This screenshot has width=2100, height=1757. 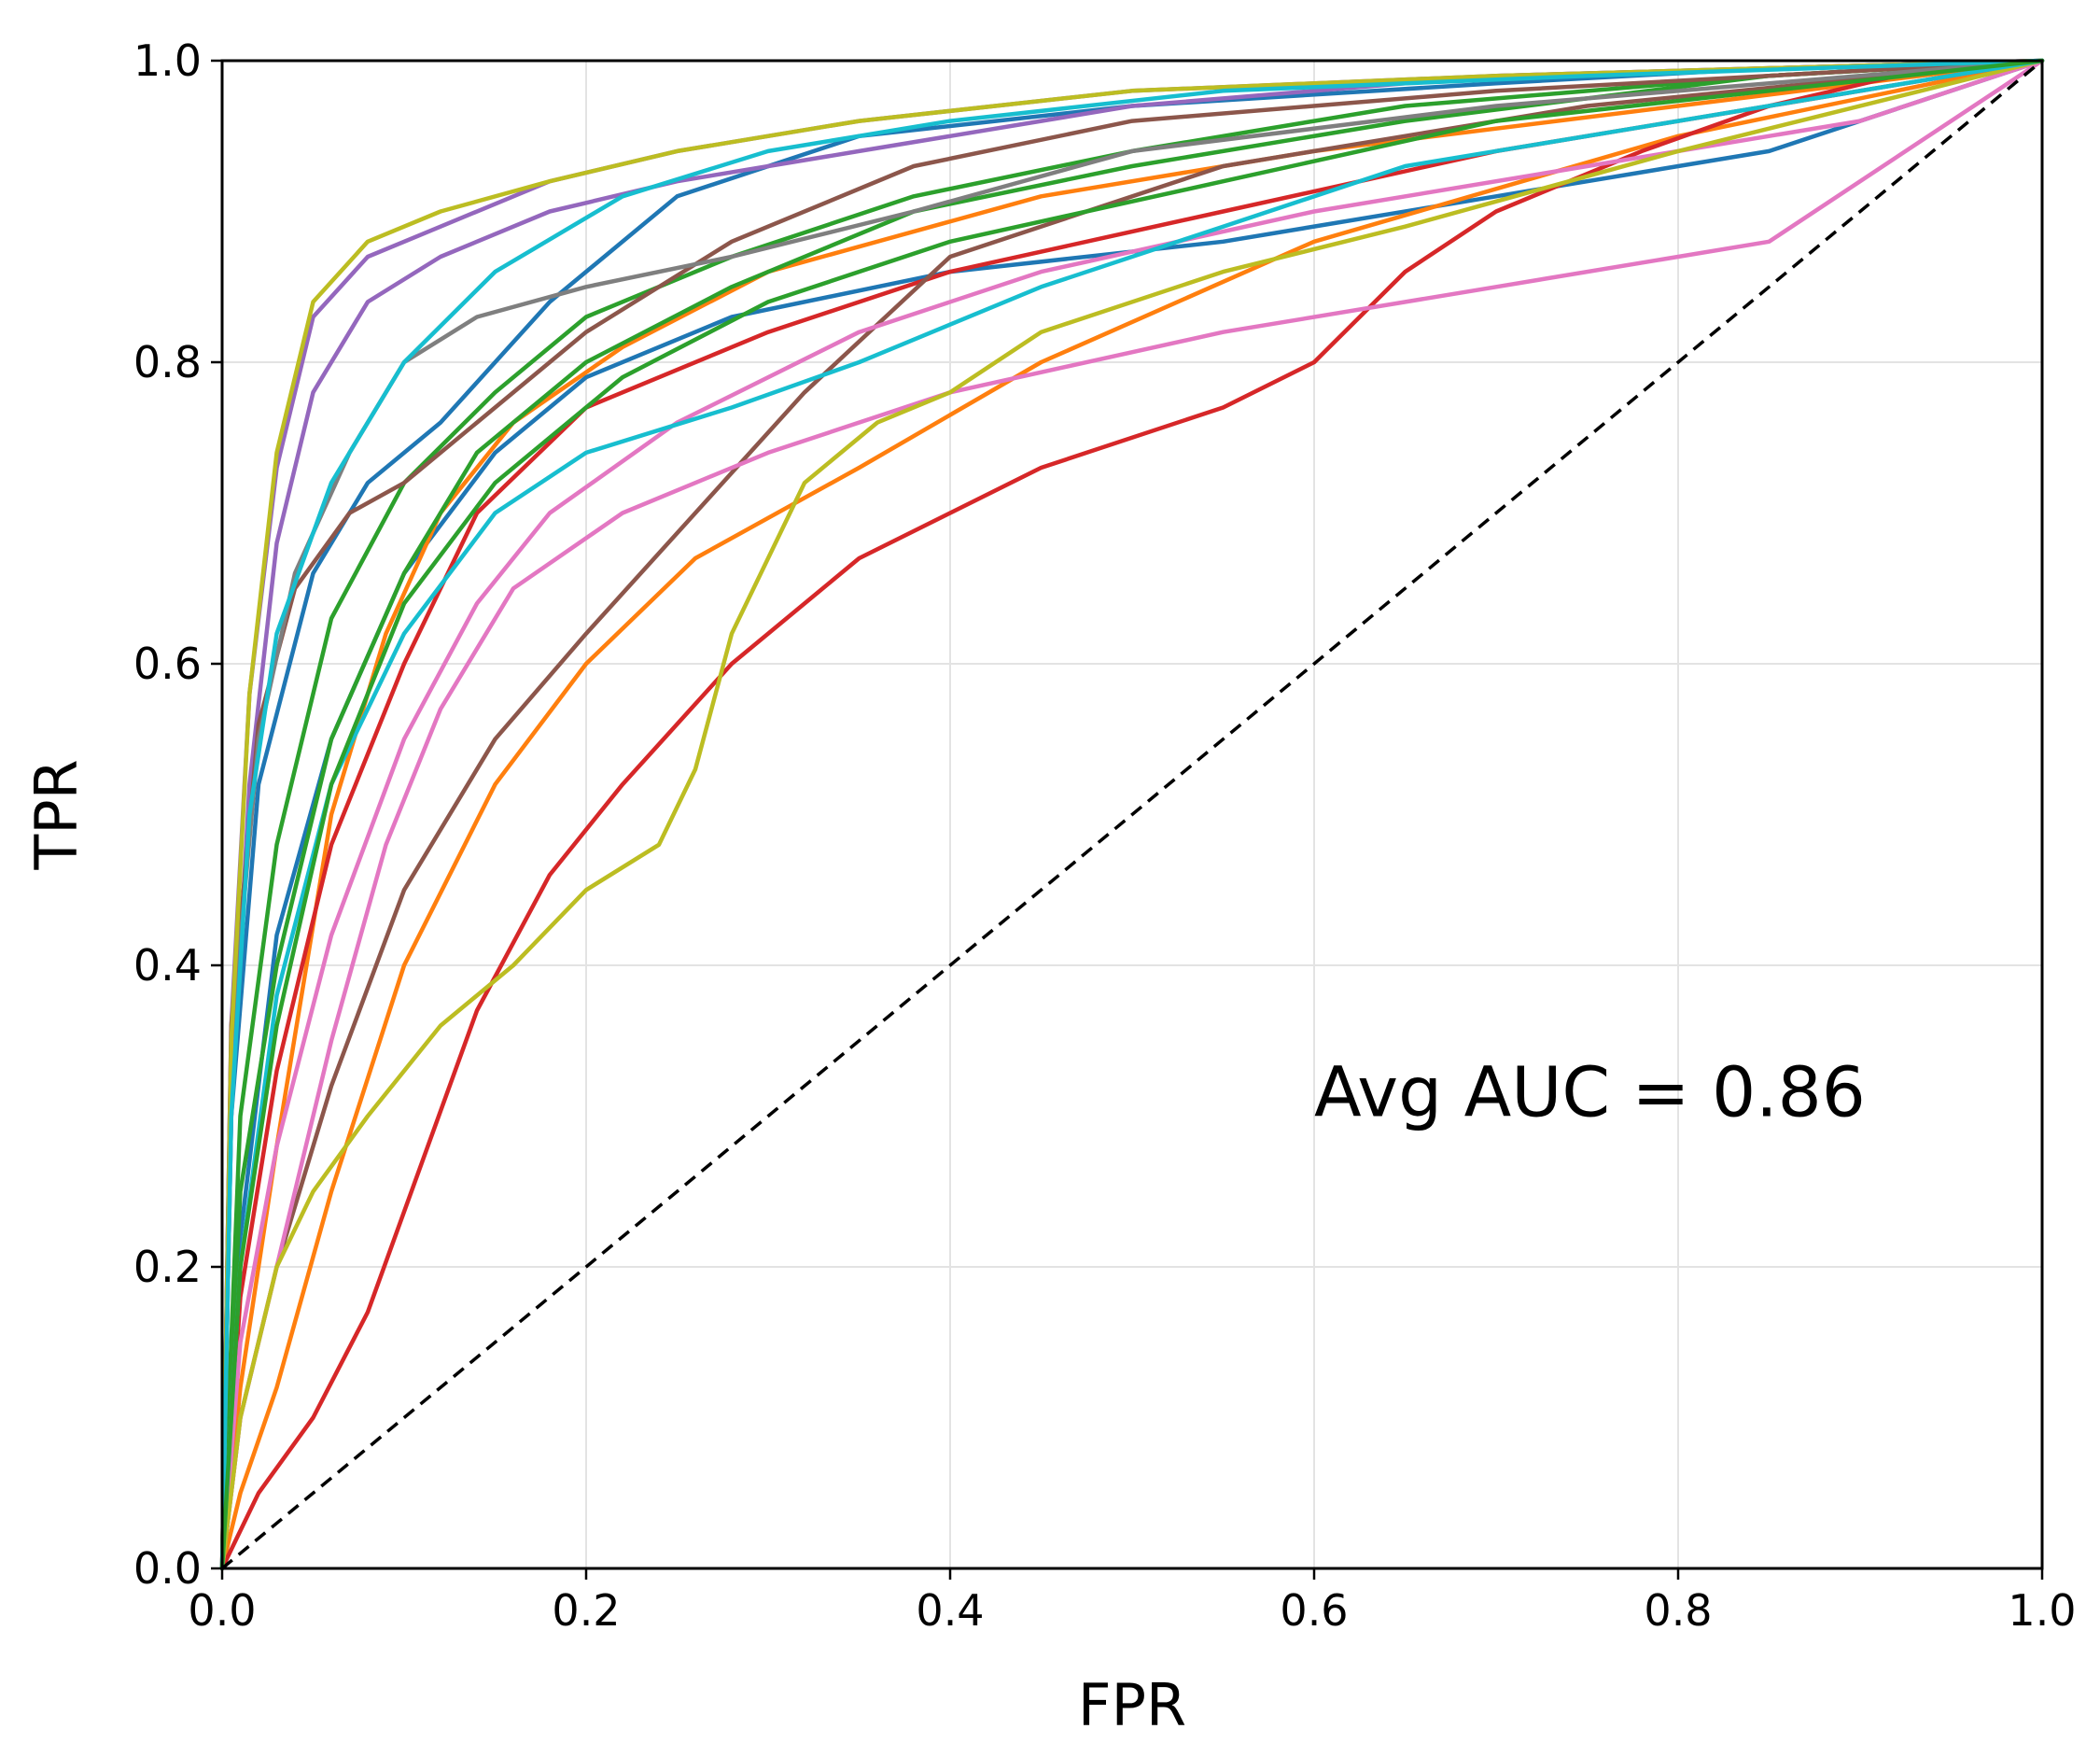 What do you see at coordinates (167, 664) in the screenshot?
I see `y-tick-label: 0.6` at bounding box center [167, 664].